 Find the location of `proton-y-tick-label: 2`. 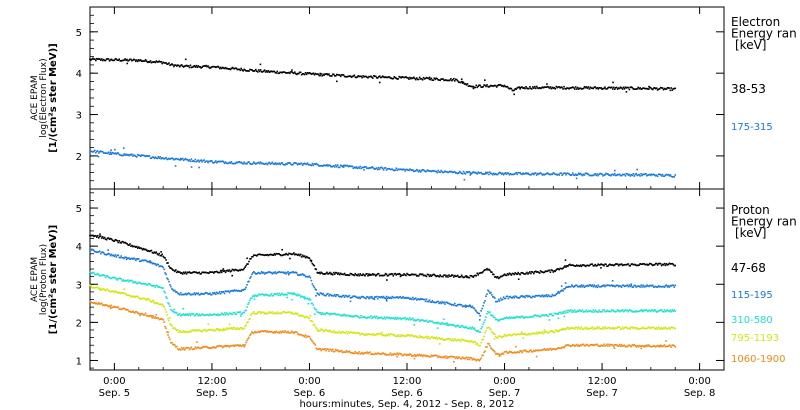

proton-y-tick-label: 2 is located at coordinates (79, 323).